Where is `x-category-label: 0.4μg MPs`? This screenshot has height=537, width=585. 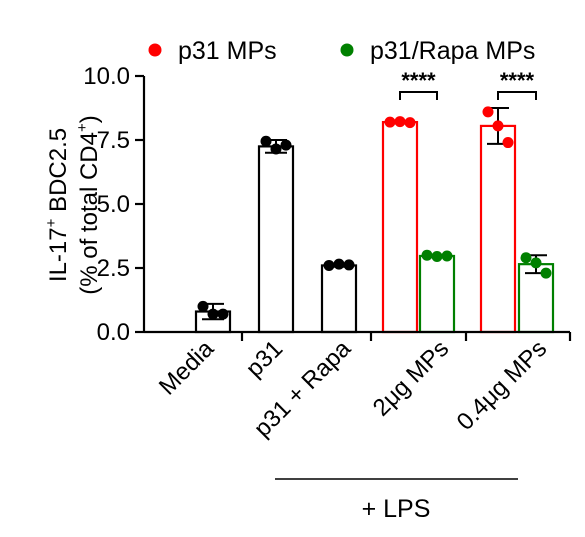
x-category-label: 0.4μg MPs is located at coordinates (502, 385).